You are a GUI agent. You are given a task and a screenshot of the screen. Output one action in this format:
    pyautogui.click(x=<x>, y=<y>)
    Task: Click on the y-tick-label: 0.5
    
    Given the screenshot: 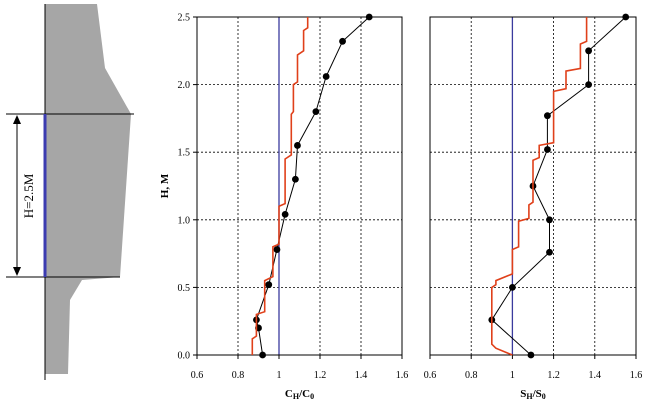 What is the action you would take?
    pyautogui.click(x=184, y=288)
    